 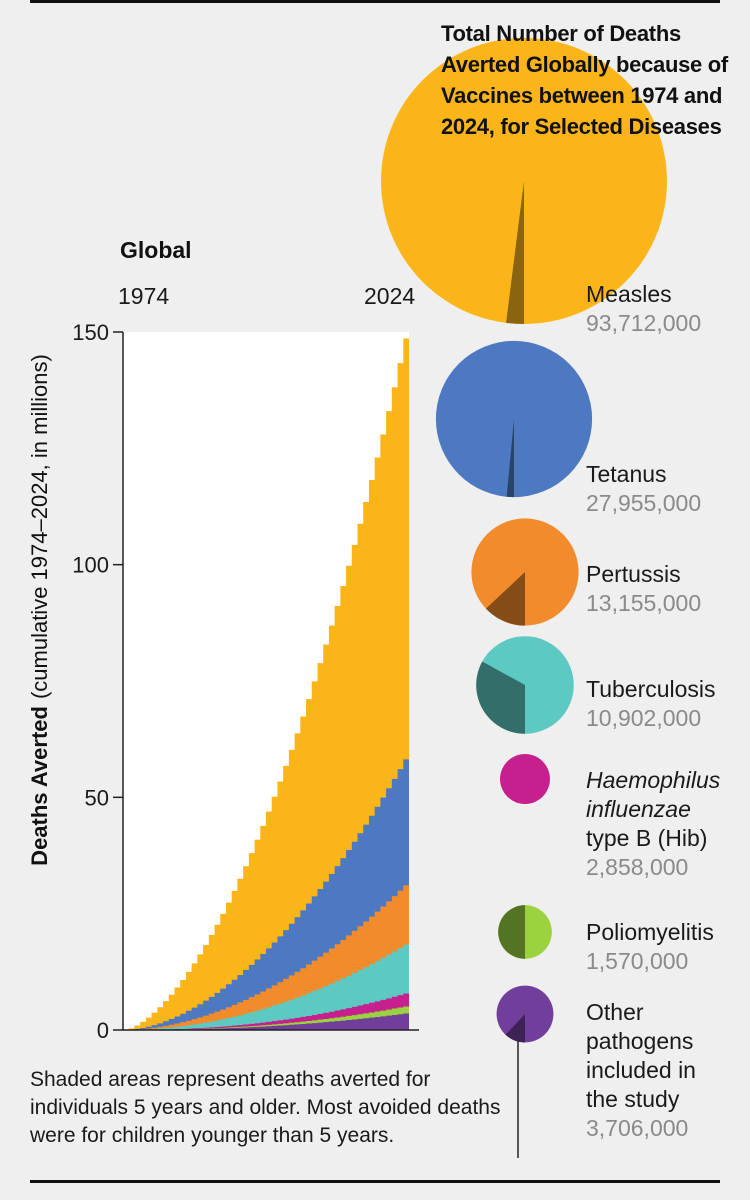 I want to click on label-measles: Measles 93,712,000, so click(x=643, y=309).